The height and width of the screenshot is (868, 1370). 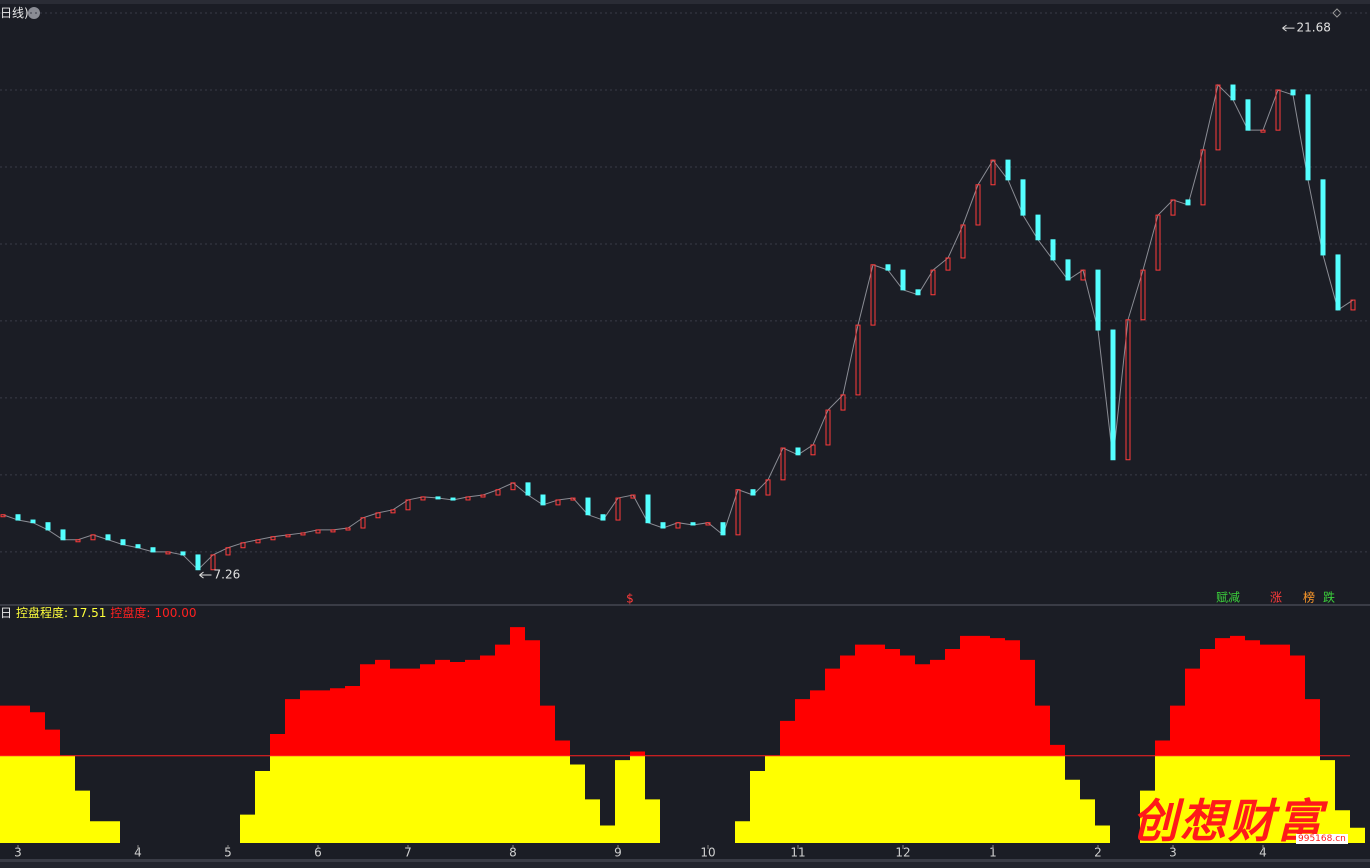 I want to click on badge: 赋减, so click(x=1228, y=598).